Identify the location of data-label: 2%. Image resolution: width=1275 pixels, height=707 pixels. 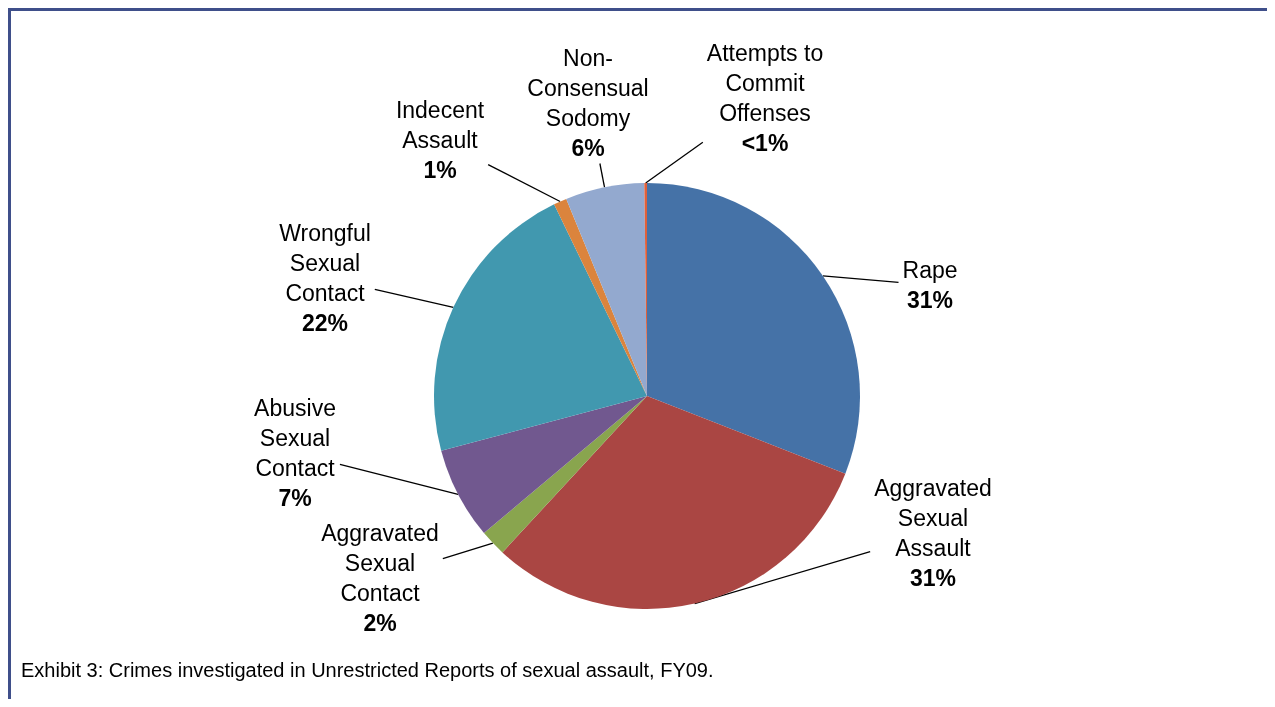
(380, 623).